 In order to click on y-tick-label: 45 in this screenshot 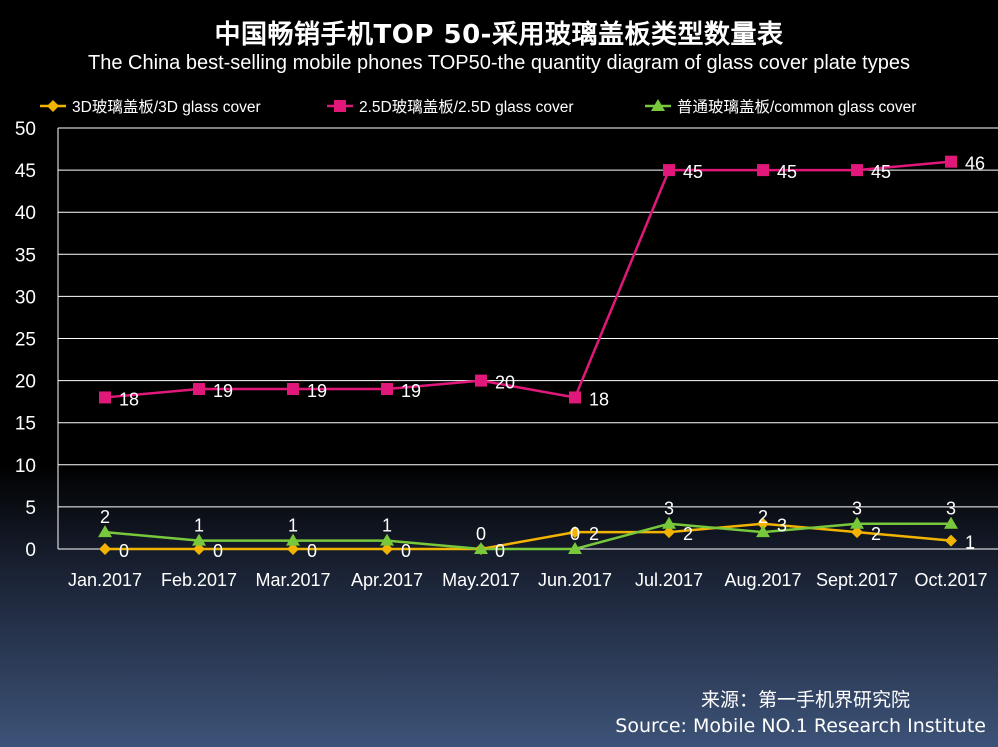, I will do `click(25, 171)`.